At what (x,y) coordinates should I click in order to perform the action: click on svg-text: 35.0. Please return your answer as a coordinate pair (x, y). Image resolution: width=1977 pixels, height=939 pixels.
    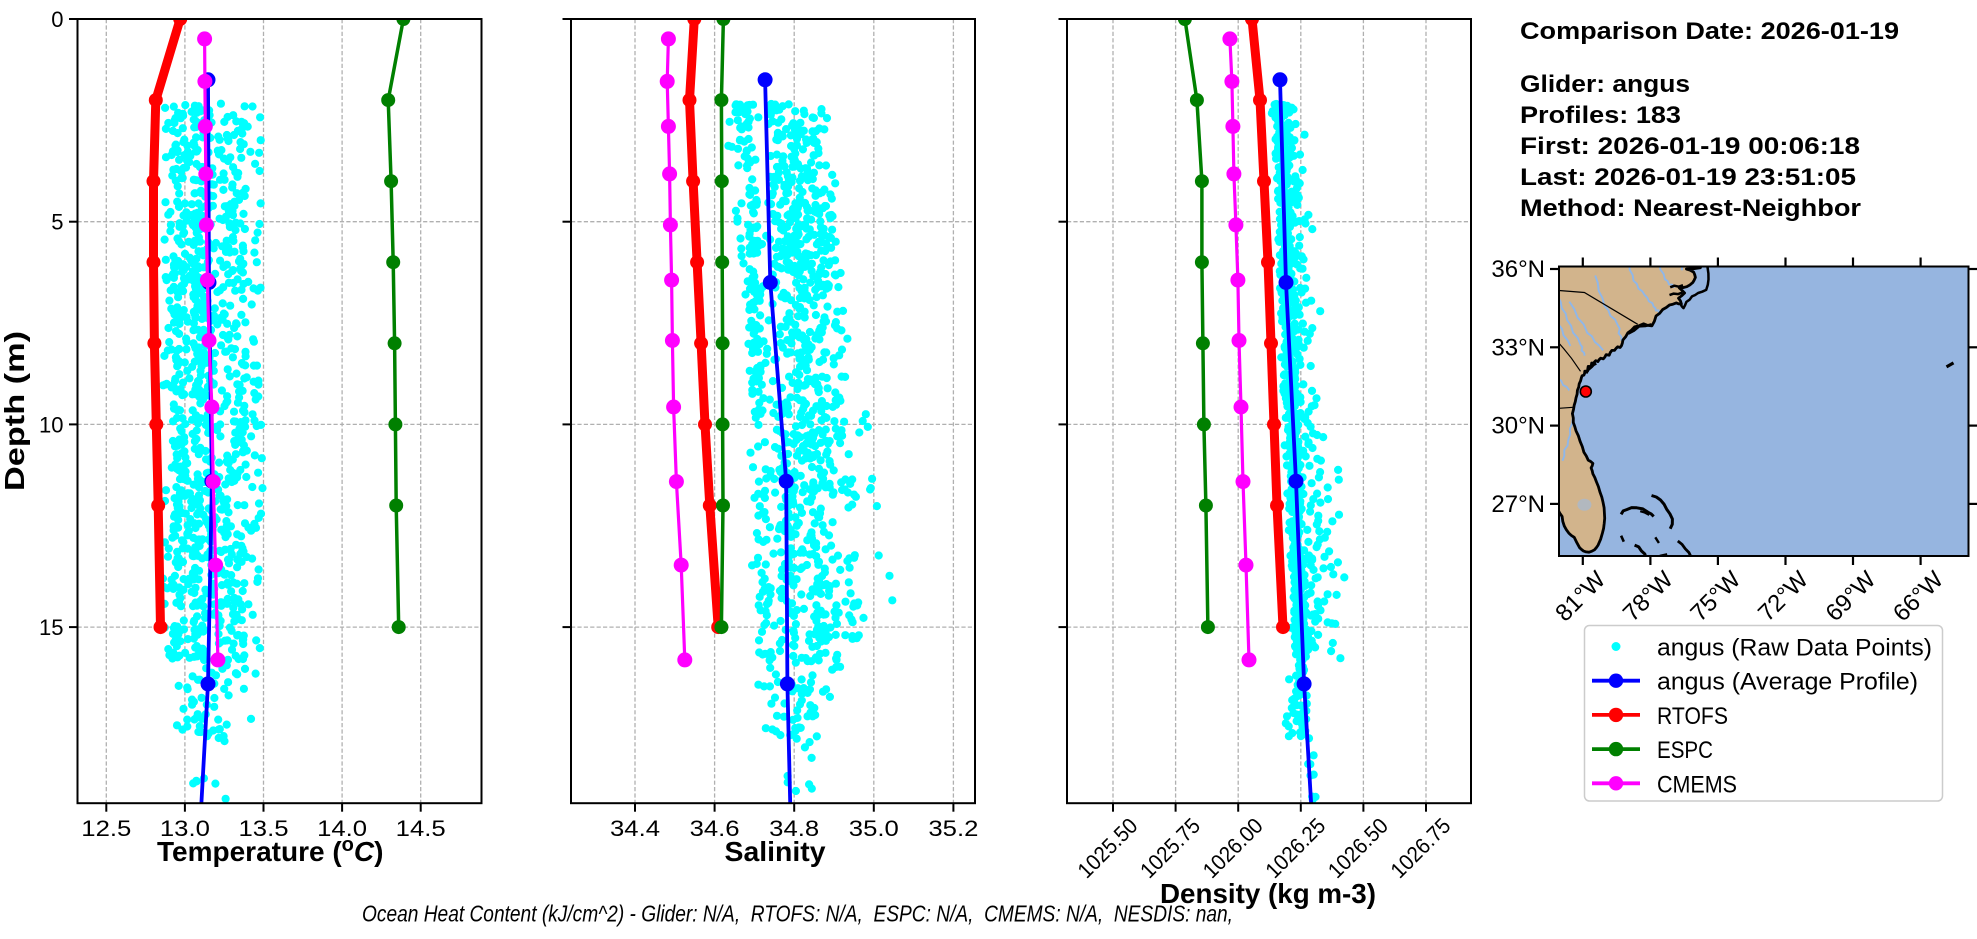
    Looking at the image, I should click on (874, 828).